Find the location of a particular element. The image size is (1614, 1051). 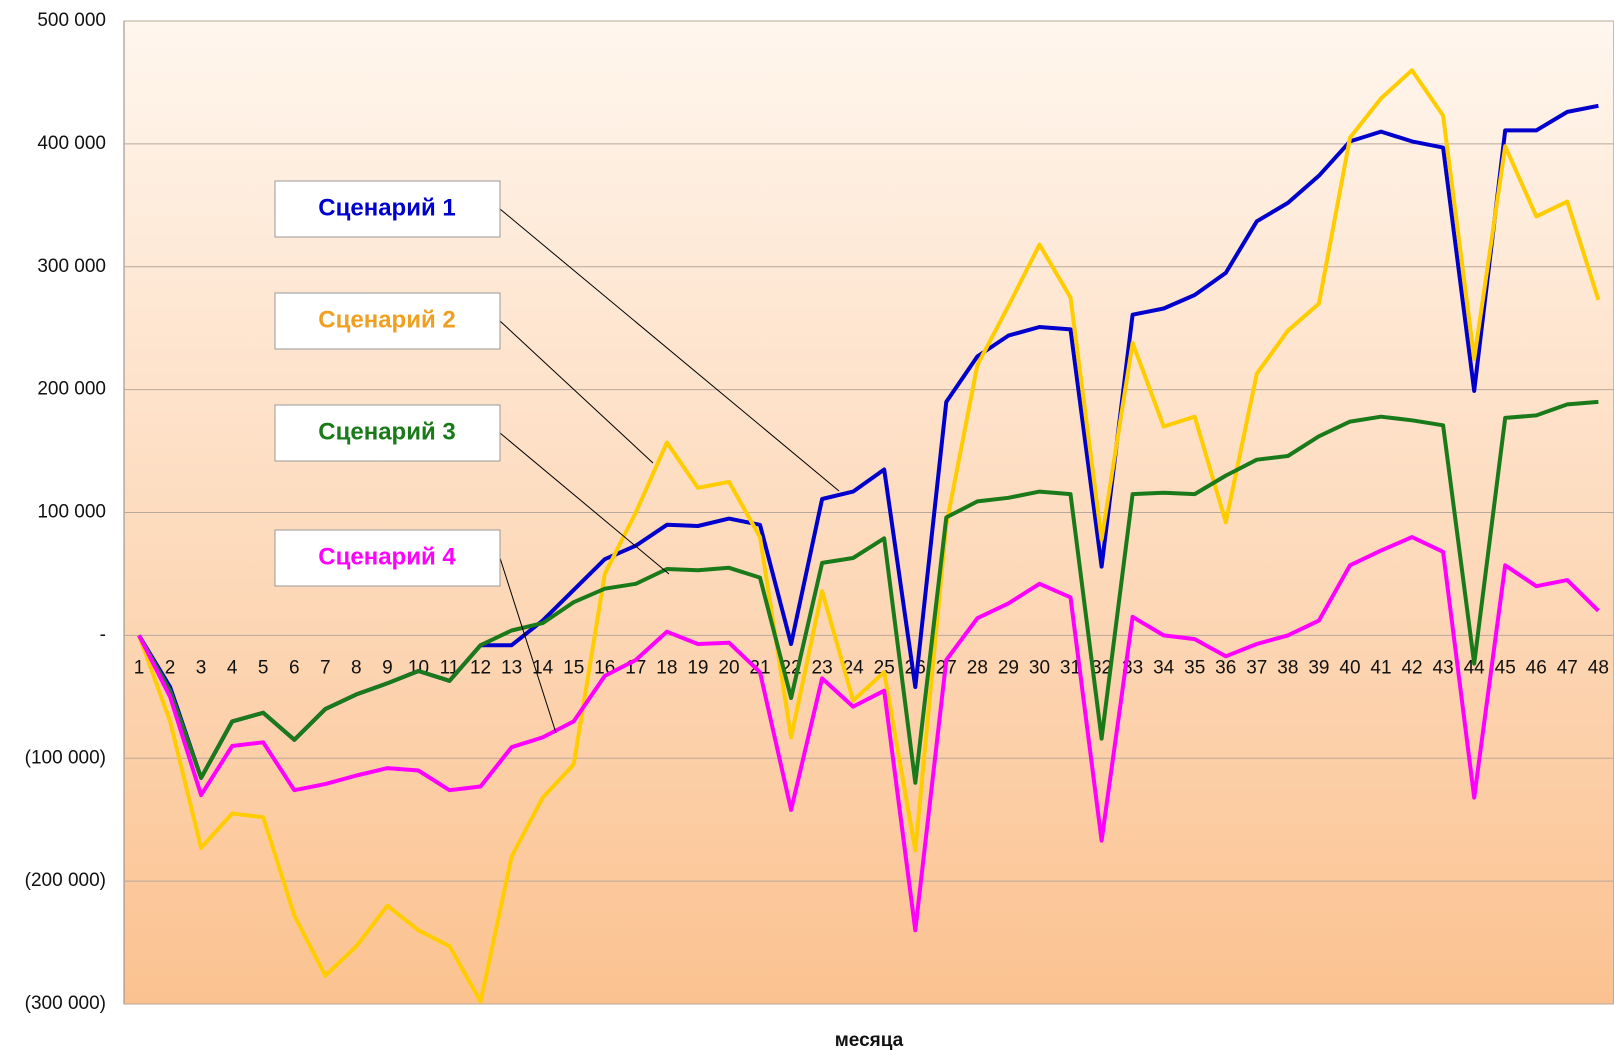

y-tick-label: 500 000 is located at coordinates (71, 20).